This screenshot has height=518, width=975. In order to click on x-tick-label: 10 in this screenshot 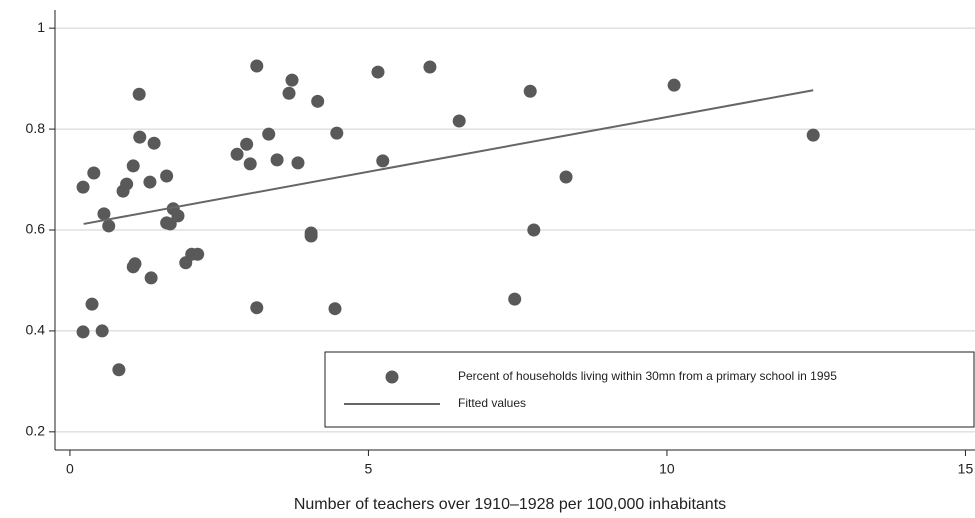, I will do `click(667, 469)`.